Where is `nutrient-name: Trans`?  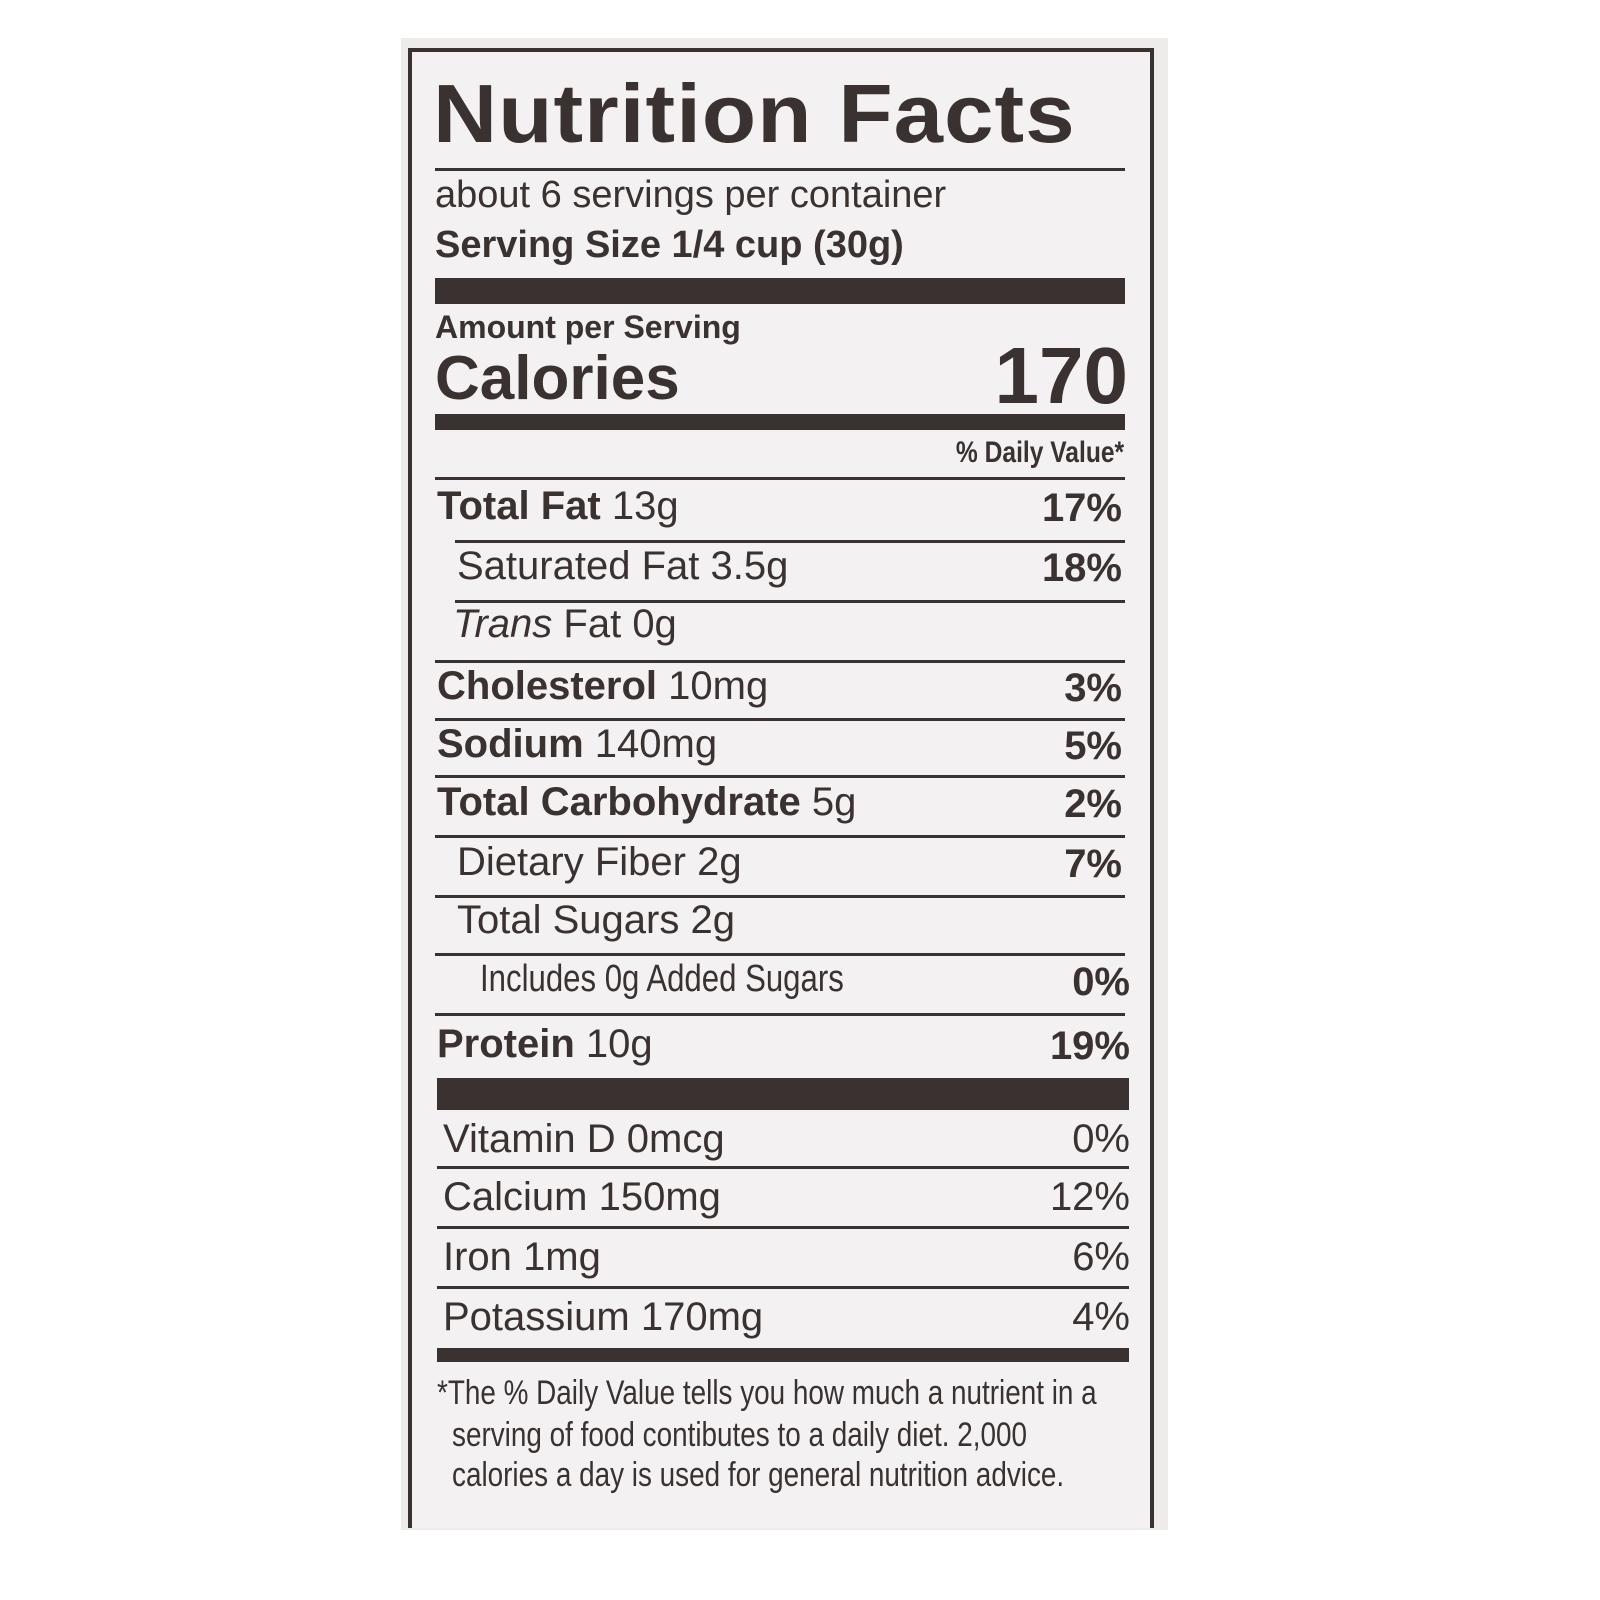 nutrient-name: Trans is located at coordinates (503, 624).